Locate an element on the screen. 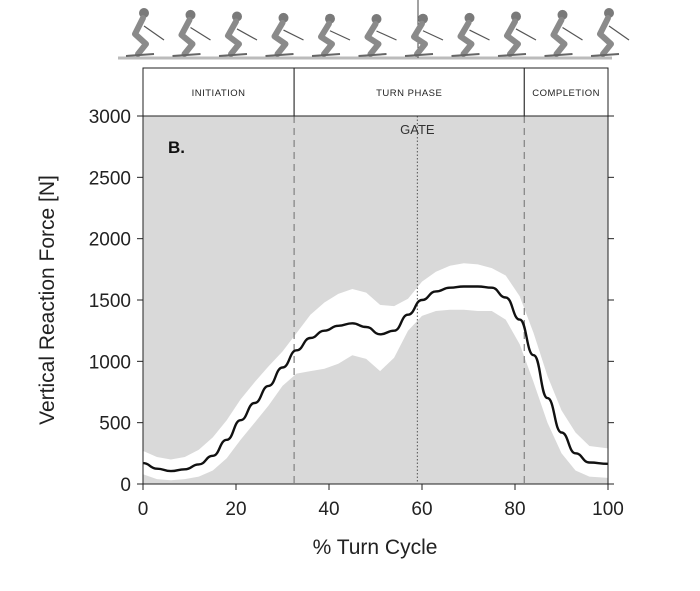  x-axis-label: % Turn Cycle is located at coordinates (375, 547).